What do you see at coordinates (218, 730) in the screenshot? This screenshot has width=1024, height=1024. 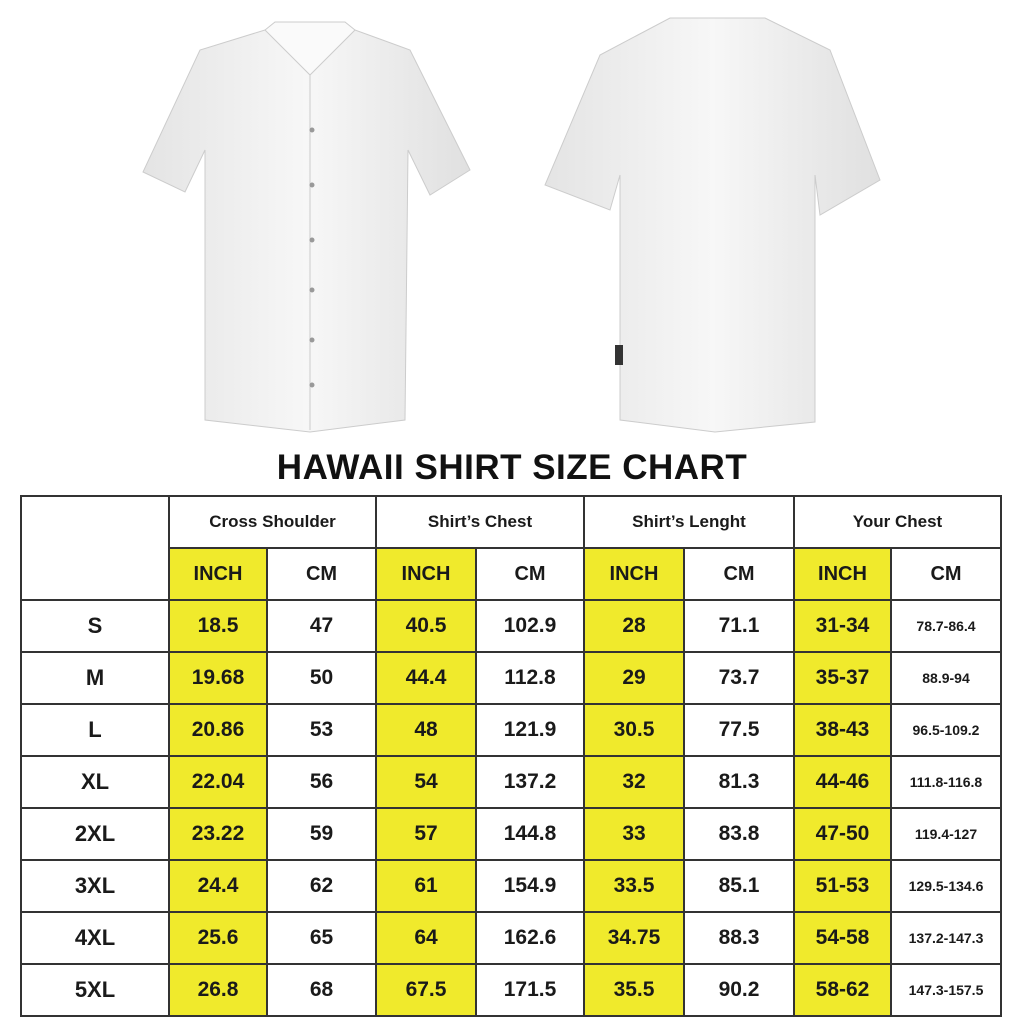 I see `inch-value: 20.86` at bounding box center [218, 730].